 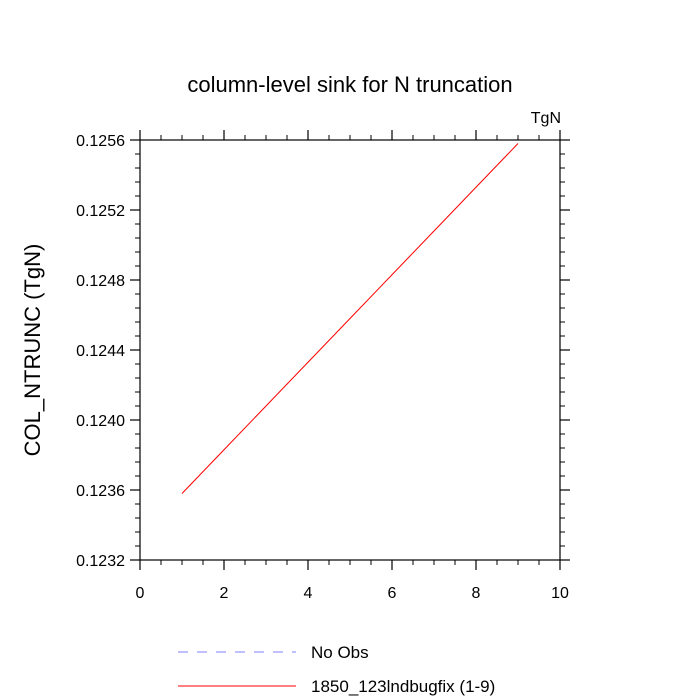 I want to click on units-label: TgN, so click(x=546, y=118).